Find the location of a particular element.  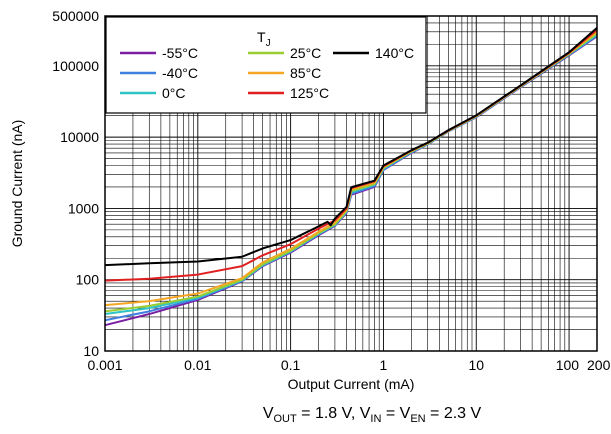

legend-box is located at coordinates (266, 65).